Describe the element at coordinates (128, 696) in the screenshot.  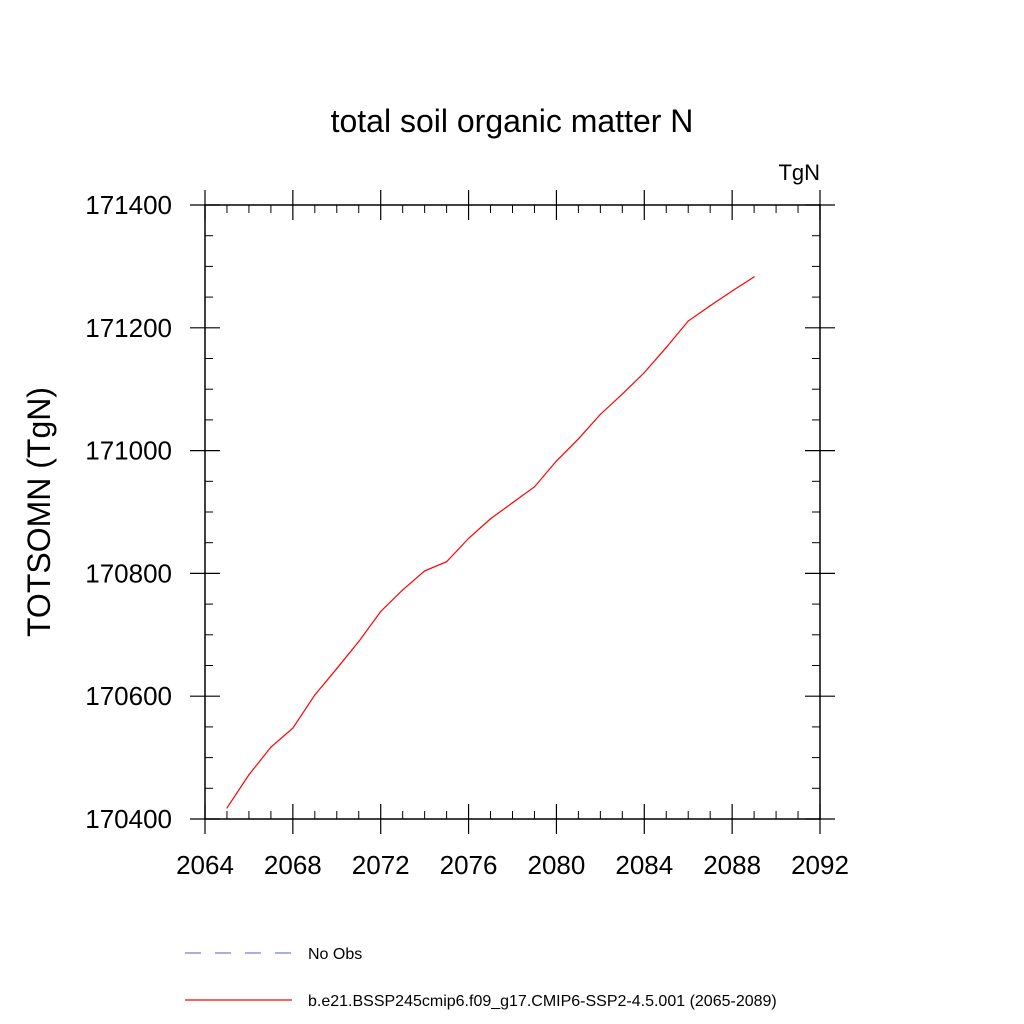
I see `y-tick-label: 170600` at that location.